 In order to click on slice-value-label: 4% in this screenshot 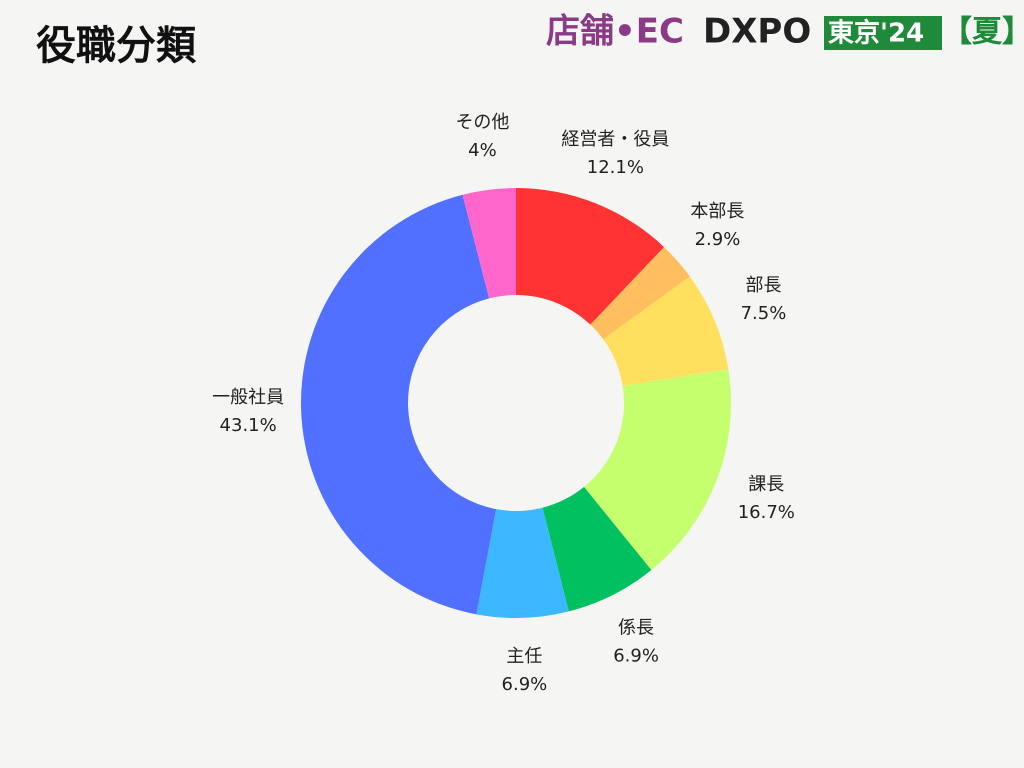, I will do `click(482, 150)`.